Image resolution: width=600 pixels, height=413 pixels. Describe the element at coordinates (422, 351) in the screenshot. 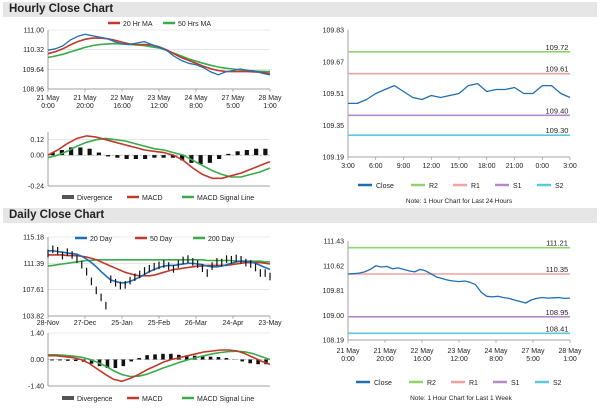

I see `x-tick-label: 22 May` at that location.